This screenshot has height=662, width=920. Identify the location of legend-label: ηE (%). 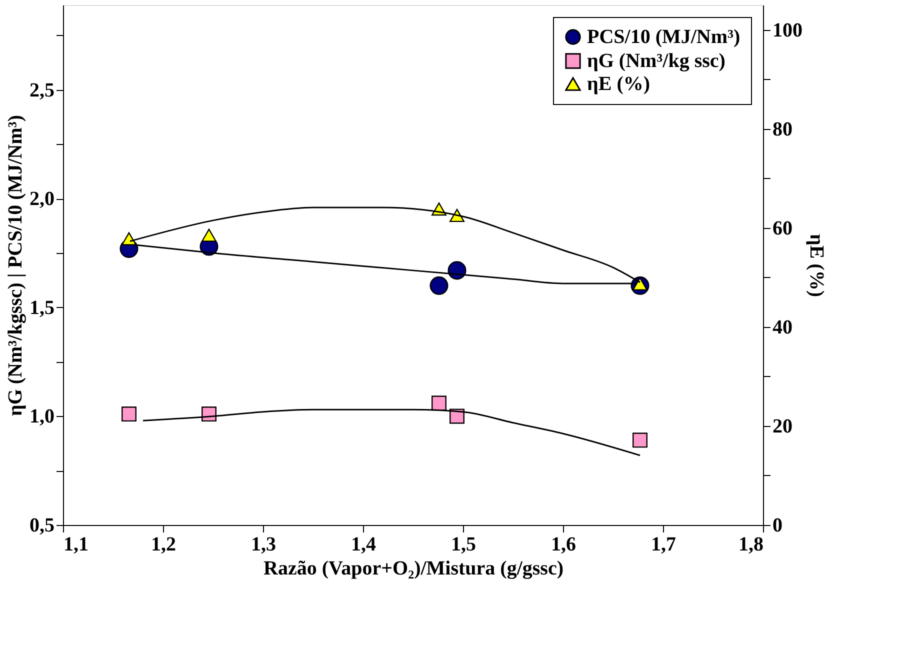
(618, 84).